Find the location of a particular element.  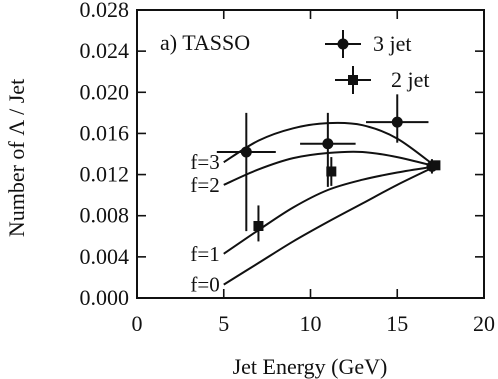

x-tick-label: 5 is located at coordinates (223, 323).